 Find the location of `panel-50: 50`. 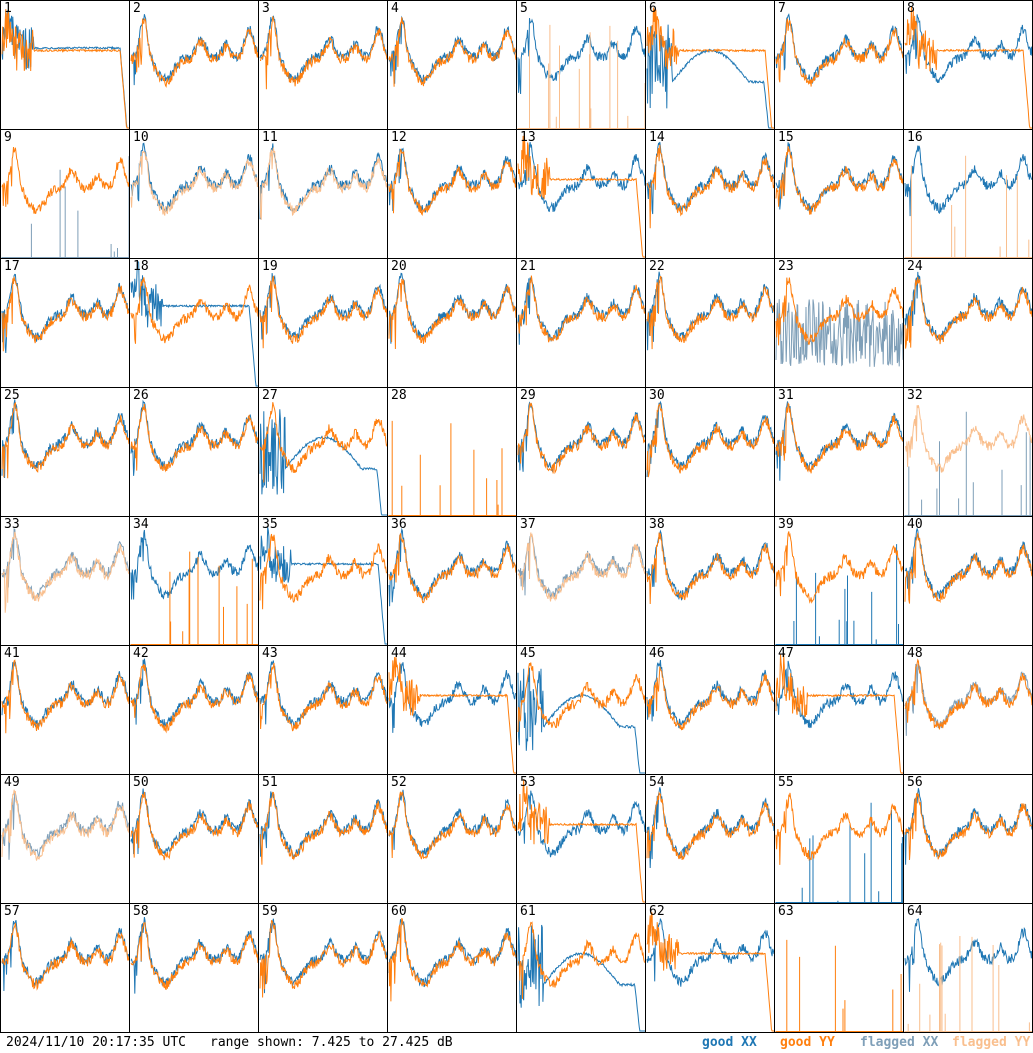

panel-50: 50 is located at coordinates (194, 839).